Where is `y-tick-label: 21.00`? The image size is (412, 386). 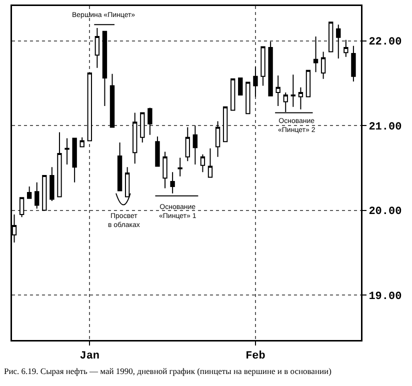 y-tick-label: 21.00 is located at coordinates (385, 127).